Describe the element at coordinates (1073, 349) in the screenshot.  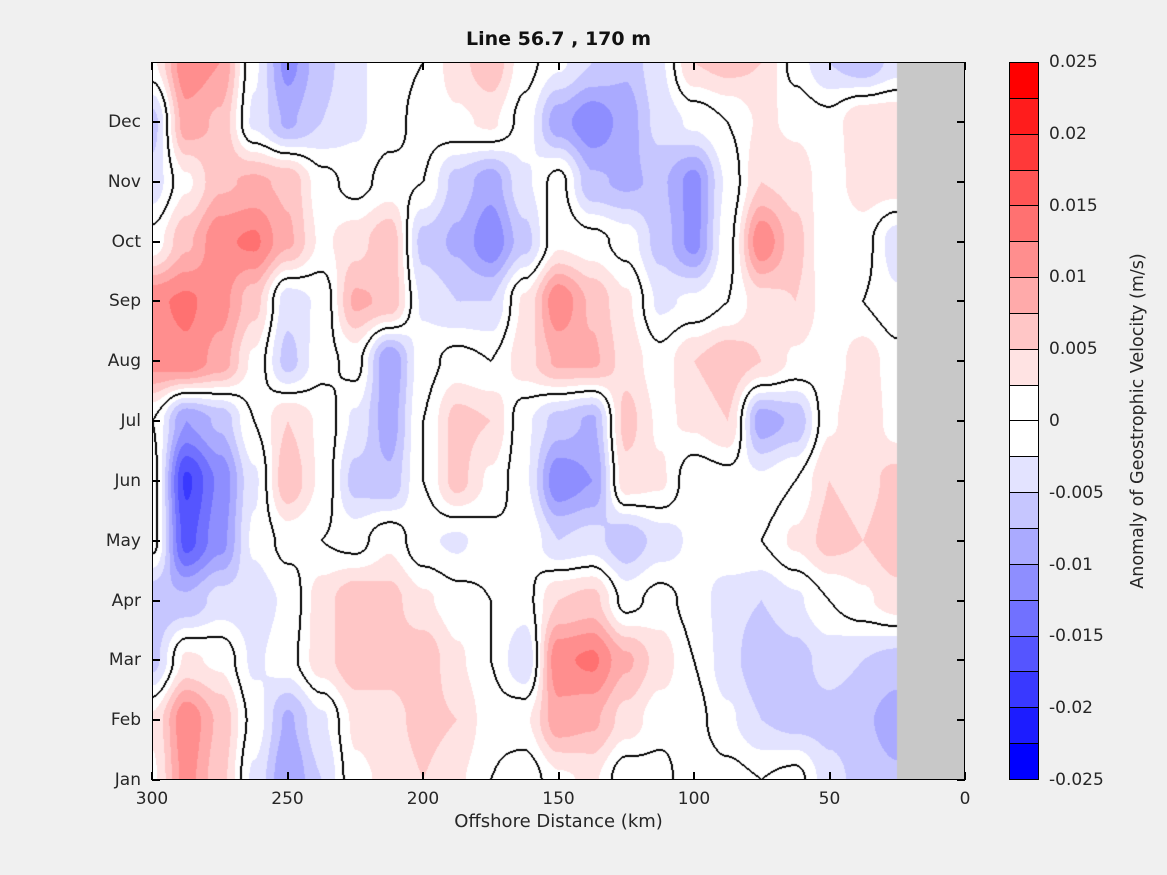
I see `colorbar-tick-label: 0.005` at that location.